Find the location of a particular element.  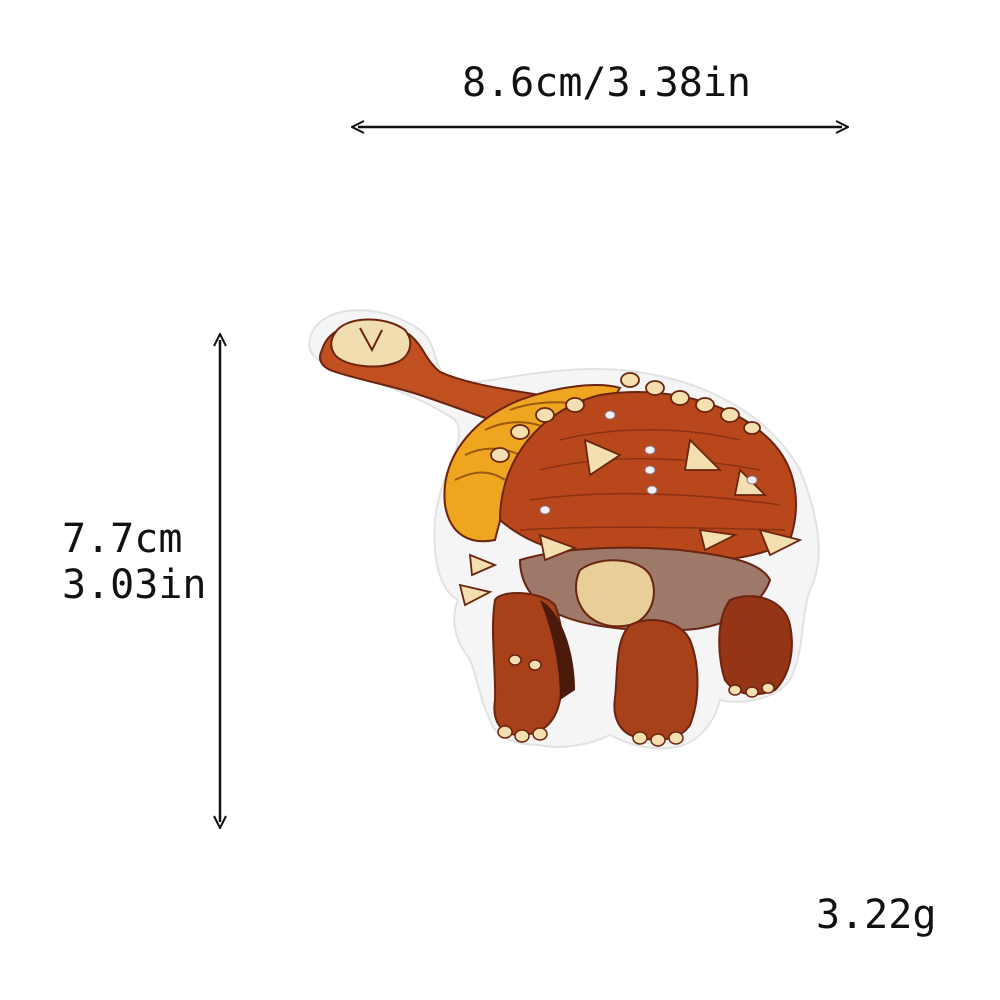

height-dimension-label: 7.7cm 3.03in is located at coordinates (134, 562).